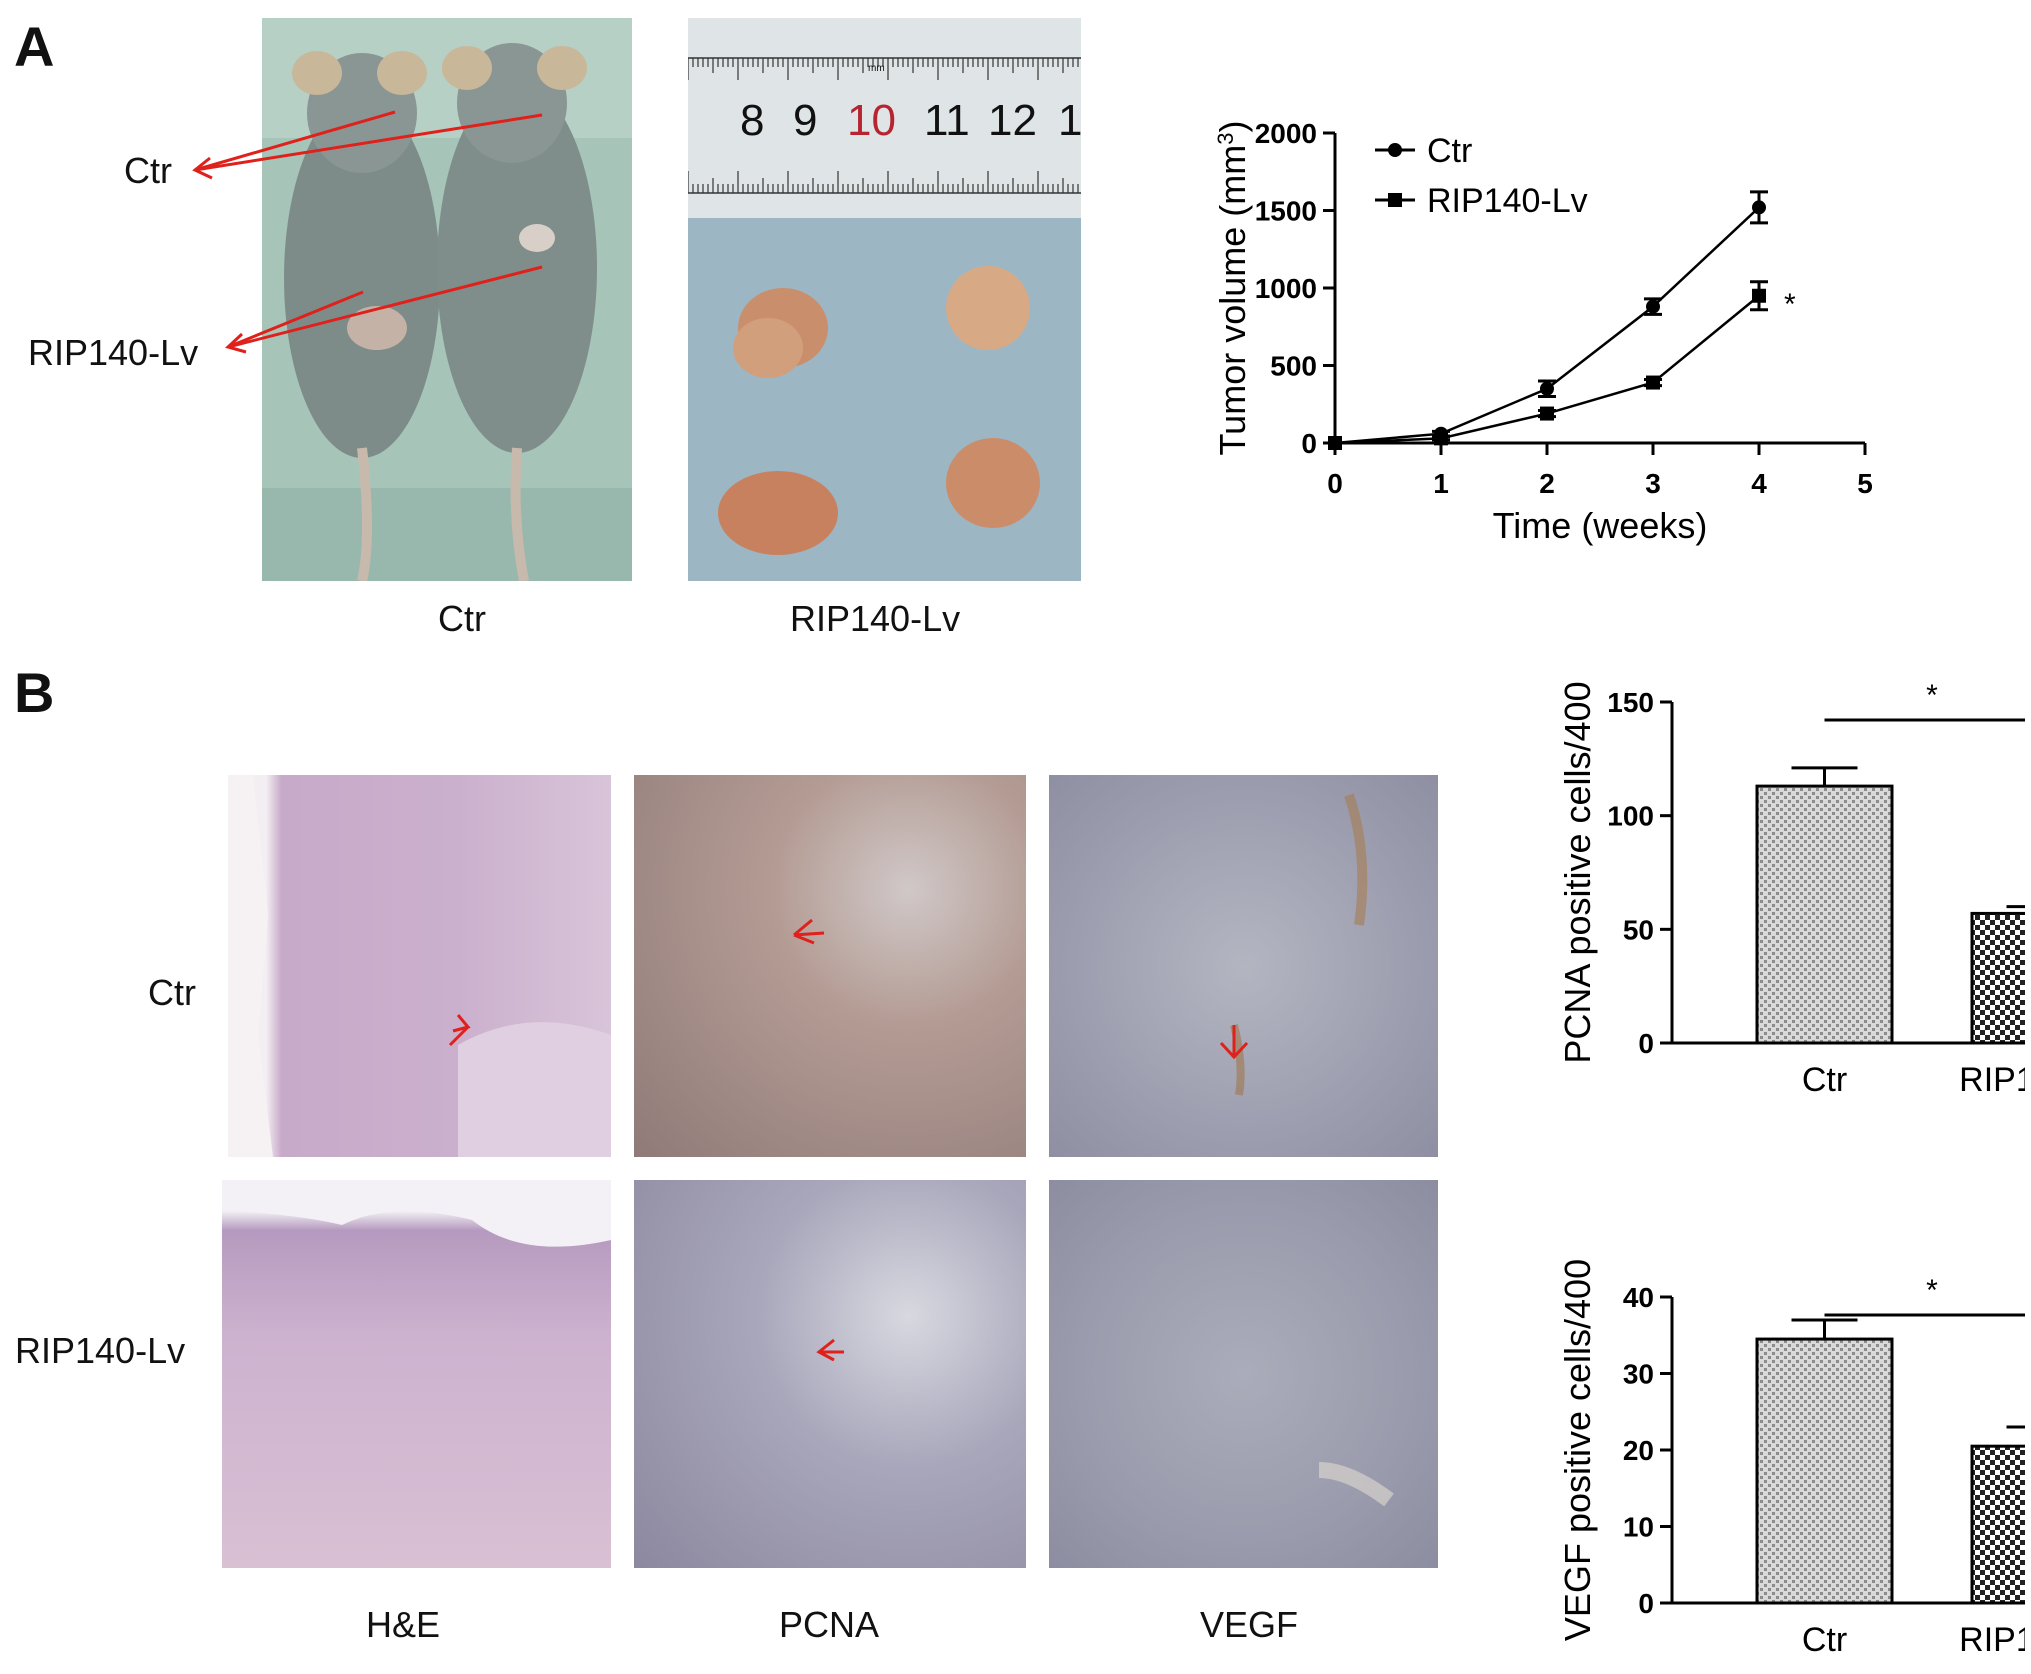  Describe the element at coordinates (1577, 872) in the screenshot. I see `y-axis-label: PCNA positive cells/400` at that location.